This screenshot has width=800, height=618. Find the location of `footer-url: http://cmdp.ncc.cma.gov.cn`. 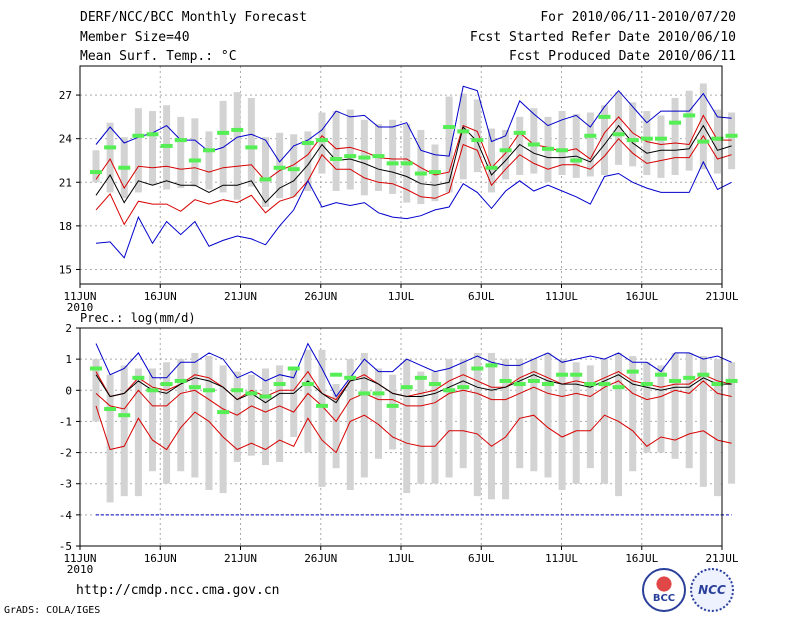

footer-url: http://cmdp.ncc.cma.gov.cn is located at coordinates (178, 590).